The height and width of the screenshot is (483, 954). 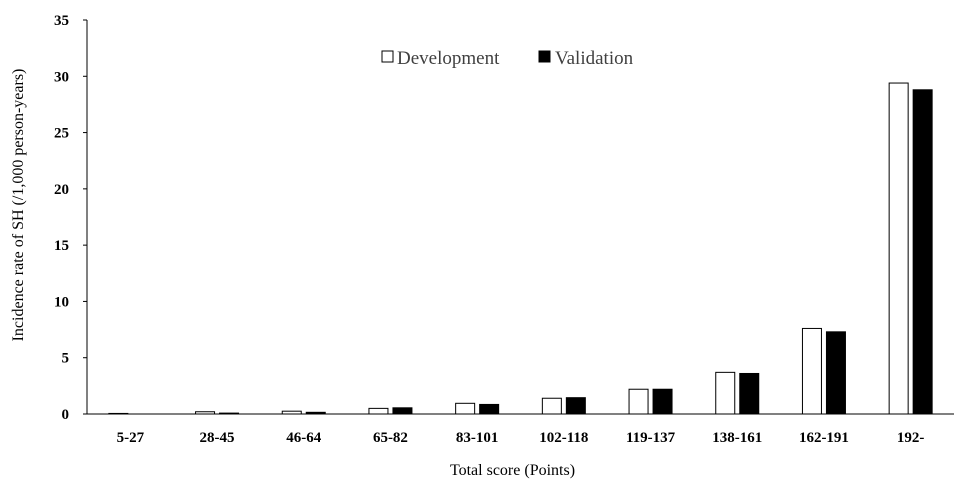 What do you see at coordinates (737, 438) in the screenshot?
I see `x-tick-label: 138-161` at bounding box center [737, 438].